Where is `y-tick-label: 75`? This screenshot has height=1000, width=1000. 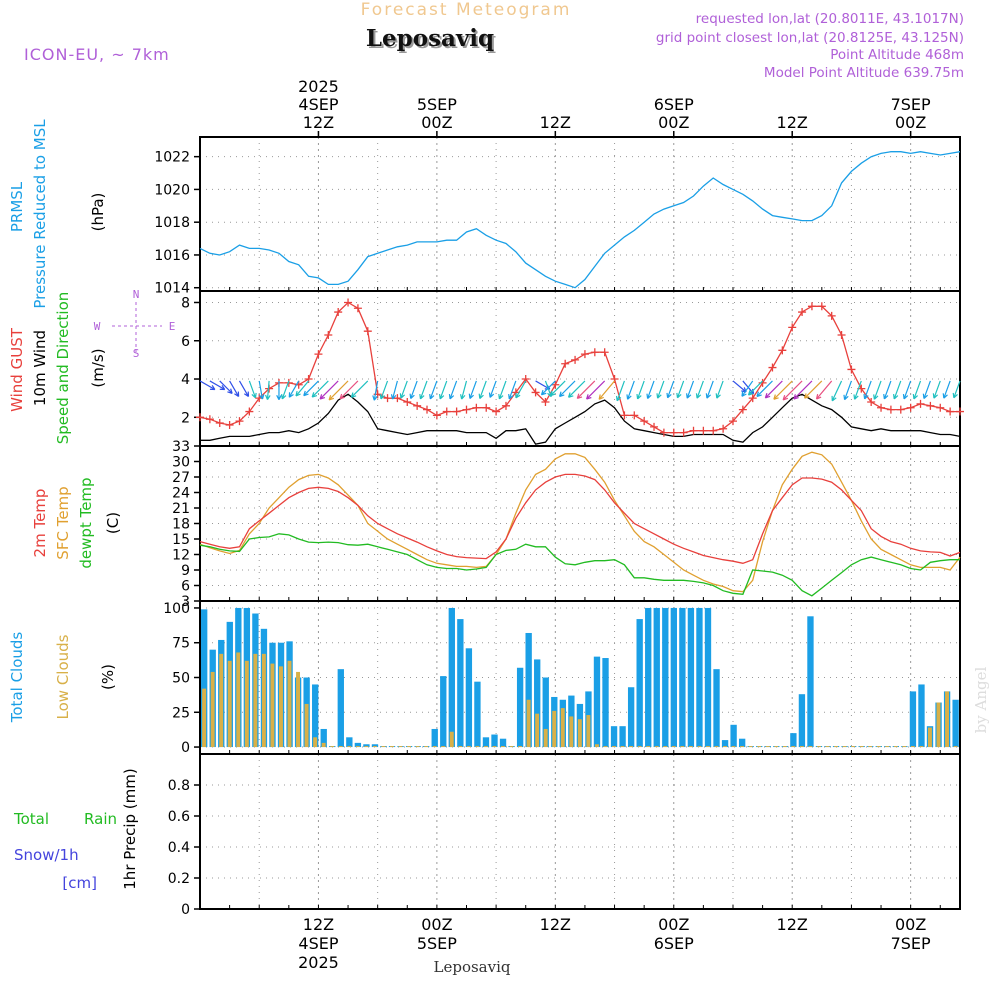
y-tick-label: 75 is located at coordinates (181, 644).